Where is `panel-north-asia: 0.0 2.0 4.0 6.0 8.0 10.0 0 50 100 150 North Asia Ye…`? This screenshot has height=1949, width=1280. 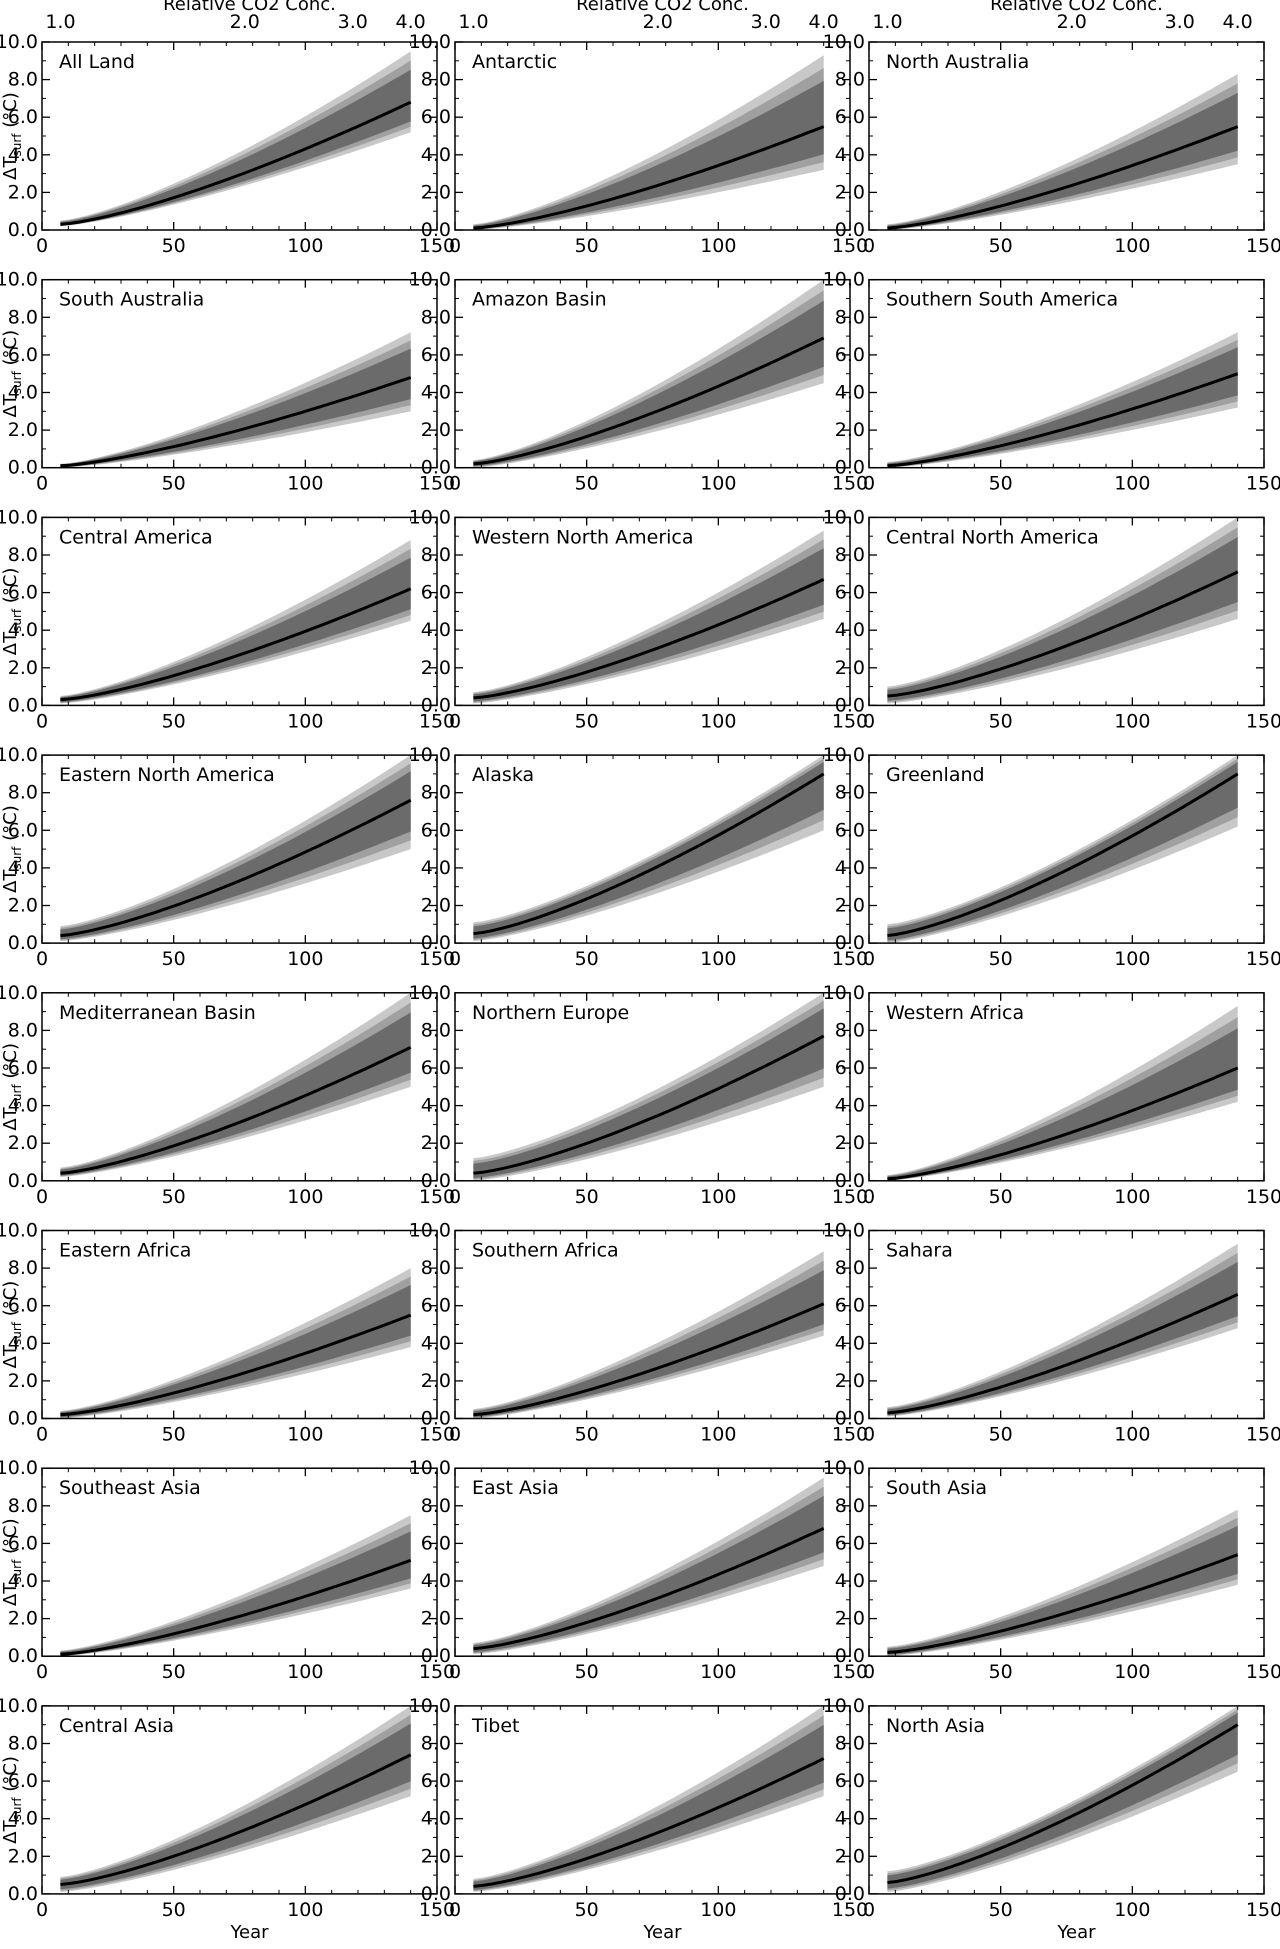
panel-north-asia: 0.0 2.0 4.0 6.0 8.0 10.0 0 50 100 150 North Asia Ye… is located at coordinates (1051, 1819).